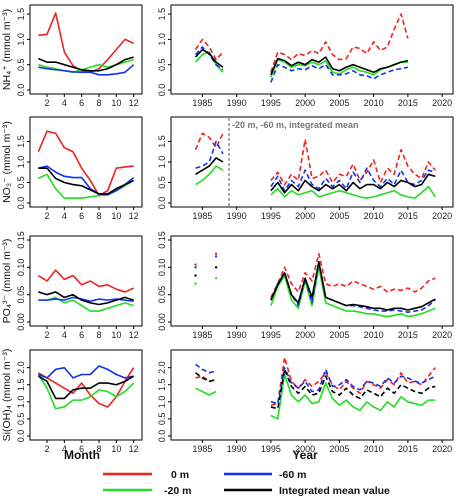 The width and height of the screenshot is (457, 500). I want to click on no3-year-panel, so click(312, 162).